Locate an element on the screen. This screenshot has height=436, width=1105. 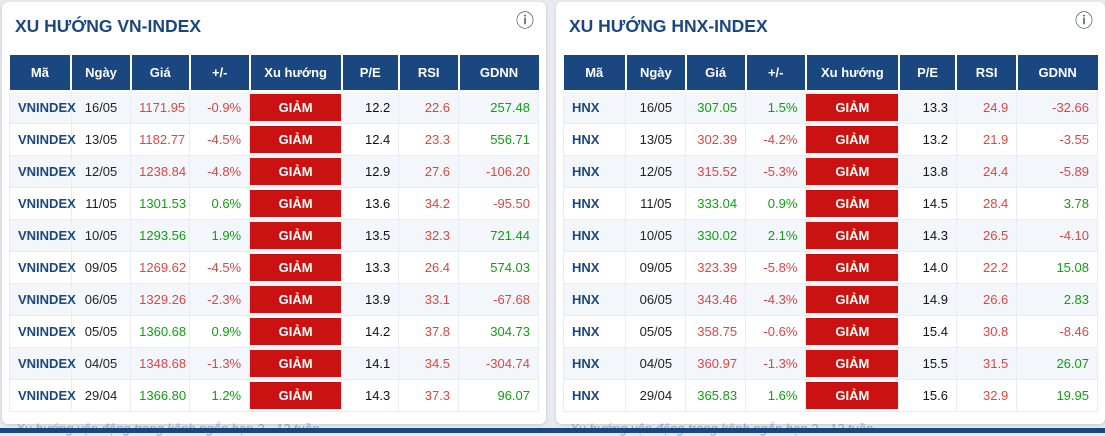
col-header-ma: Mã is located at coordinates (40, 73).